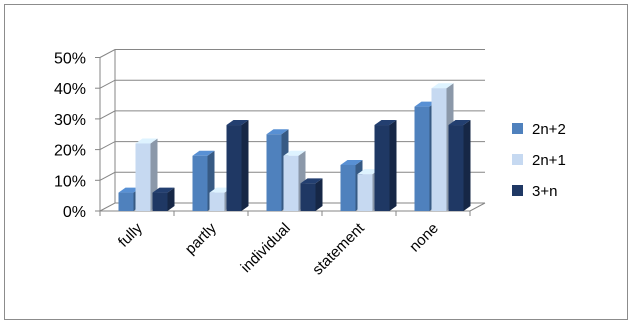 This screenshot has height=325, width=633. Describe the element at coordinates (201, 238) in the screenshot. I see `x-tick-label: partly` at that location.